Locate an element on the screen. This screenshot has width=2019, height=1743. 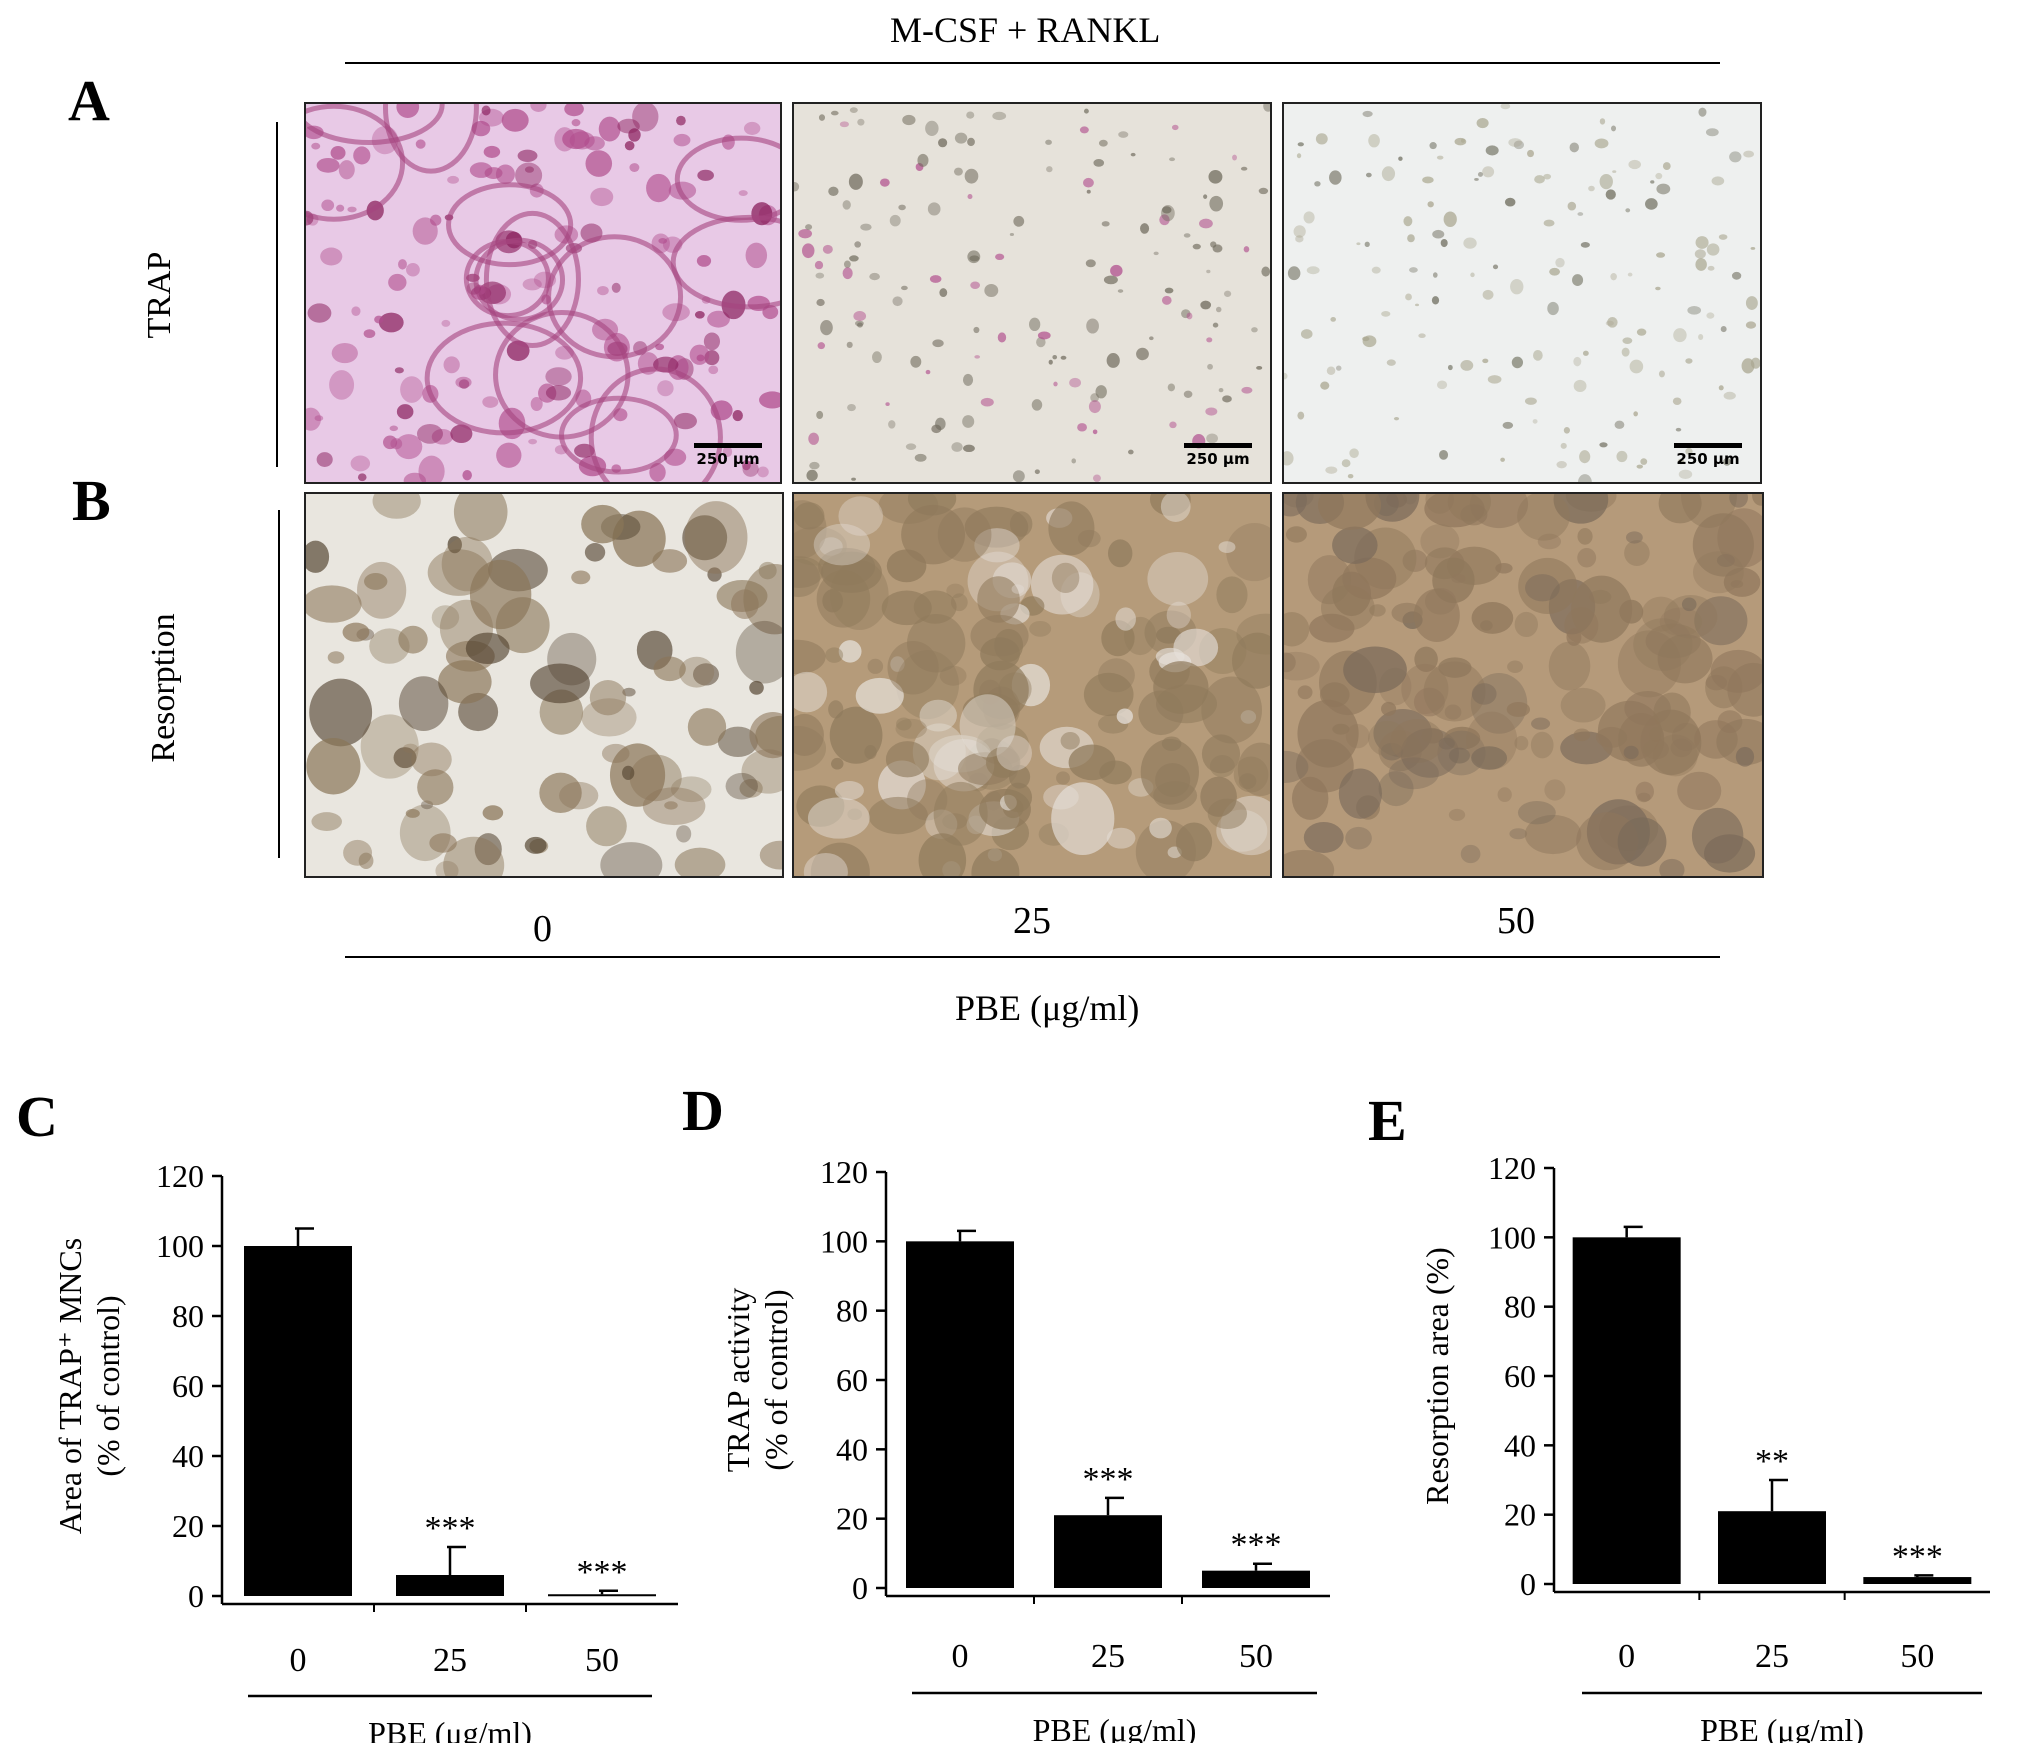
dose-label-0: 0 is located at coordinates (542, 929).